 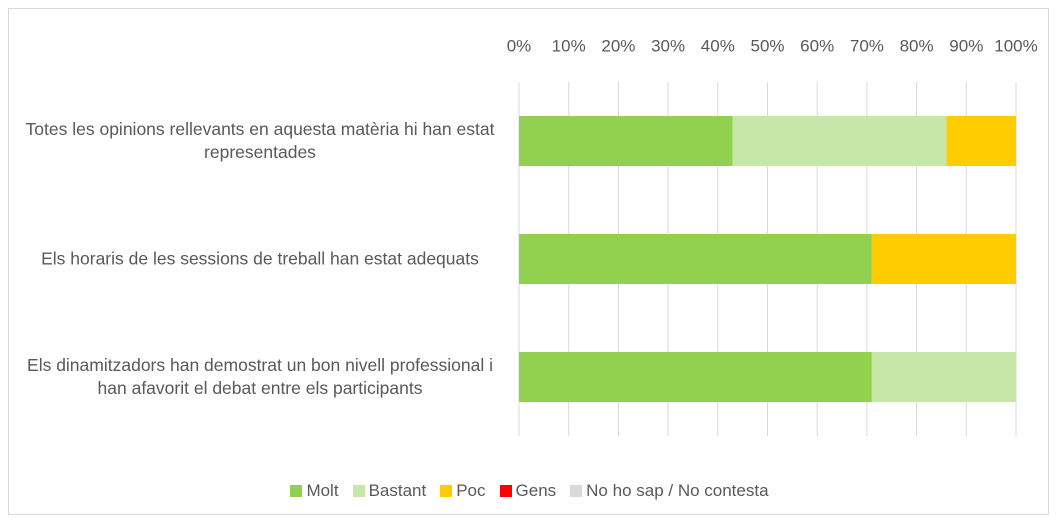 I want to click on x-tick-label: 60%, so click(x=817, y=45).